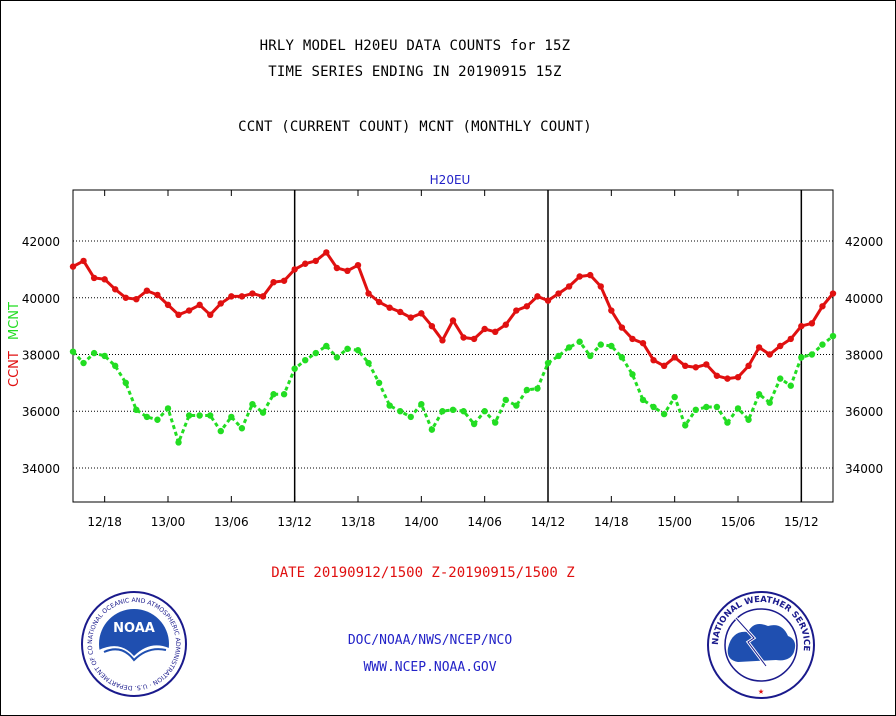  Describe the element at coordinates (415, 46) in the screenshot. I see `chart-title-line-1: HRLY MODEL H20EU DATA COUNTS for 15Z` at that location.